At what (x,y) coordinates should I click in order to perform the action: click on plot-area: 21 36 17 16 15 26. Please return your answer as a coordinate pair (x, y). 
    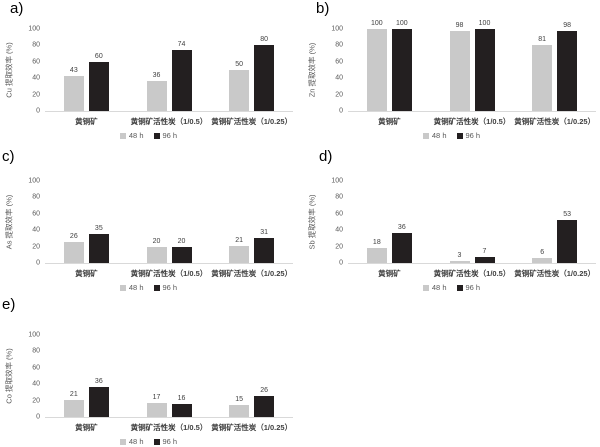
    Looking at the image, I should click on (169, 376).